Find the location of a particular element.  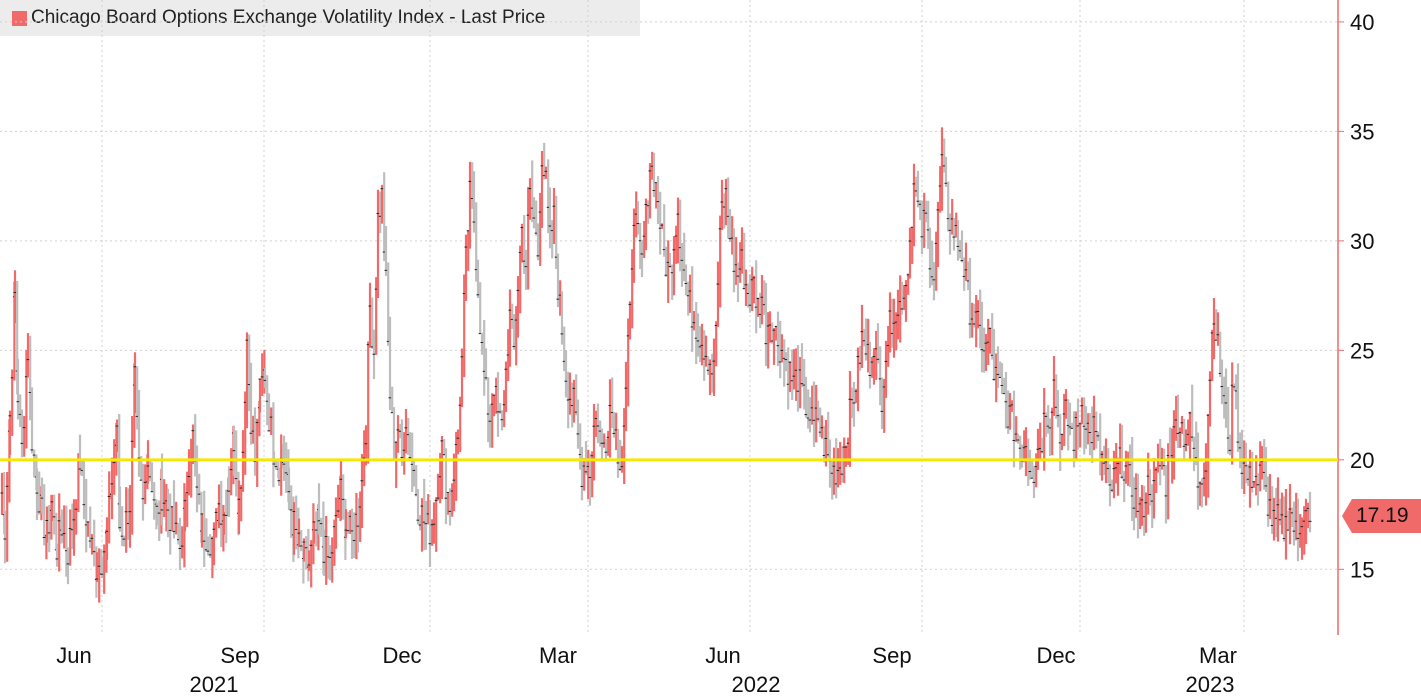

year-label: 2023 is located at coordinates (1210, 684).